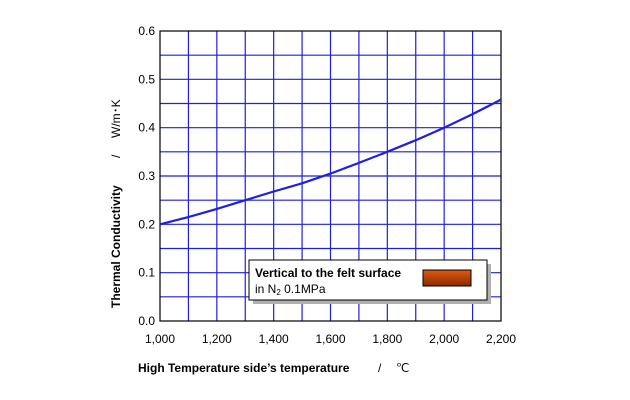 This screenshot has width=630, height=400. I want to click on x-tick-label: 1,000, so click(160, 339).